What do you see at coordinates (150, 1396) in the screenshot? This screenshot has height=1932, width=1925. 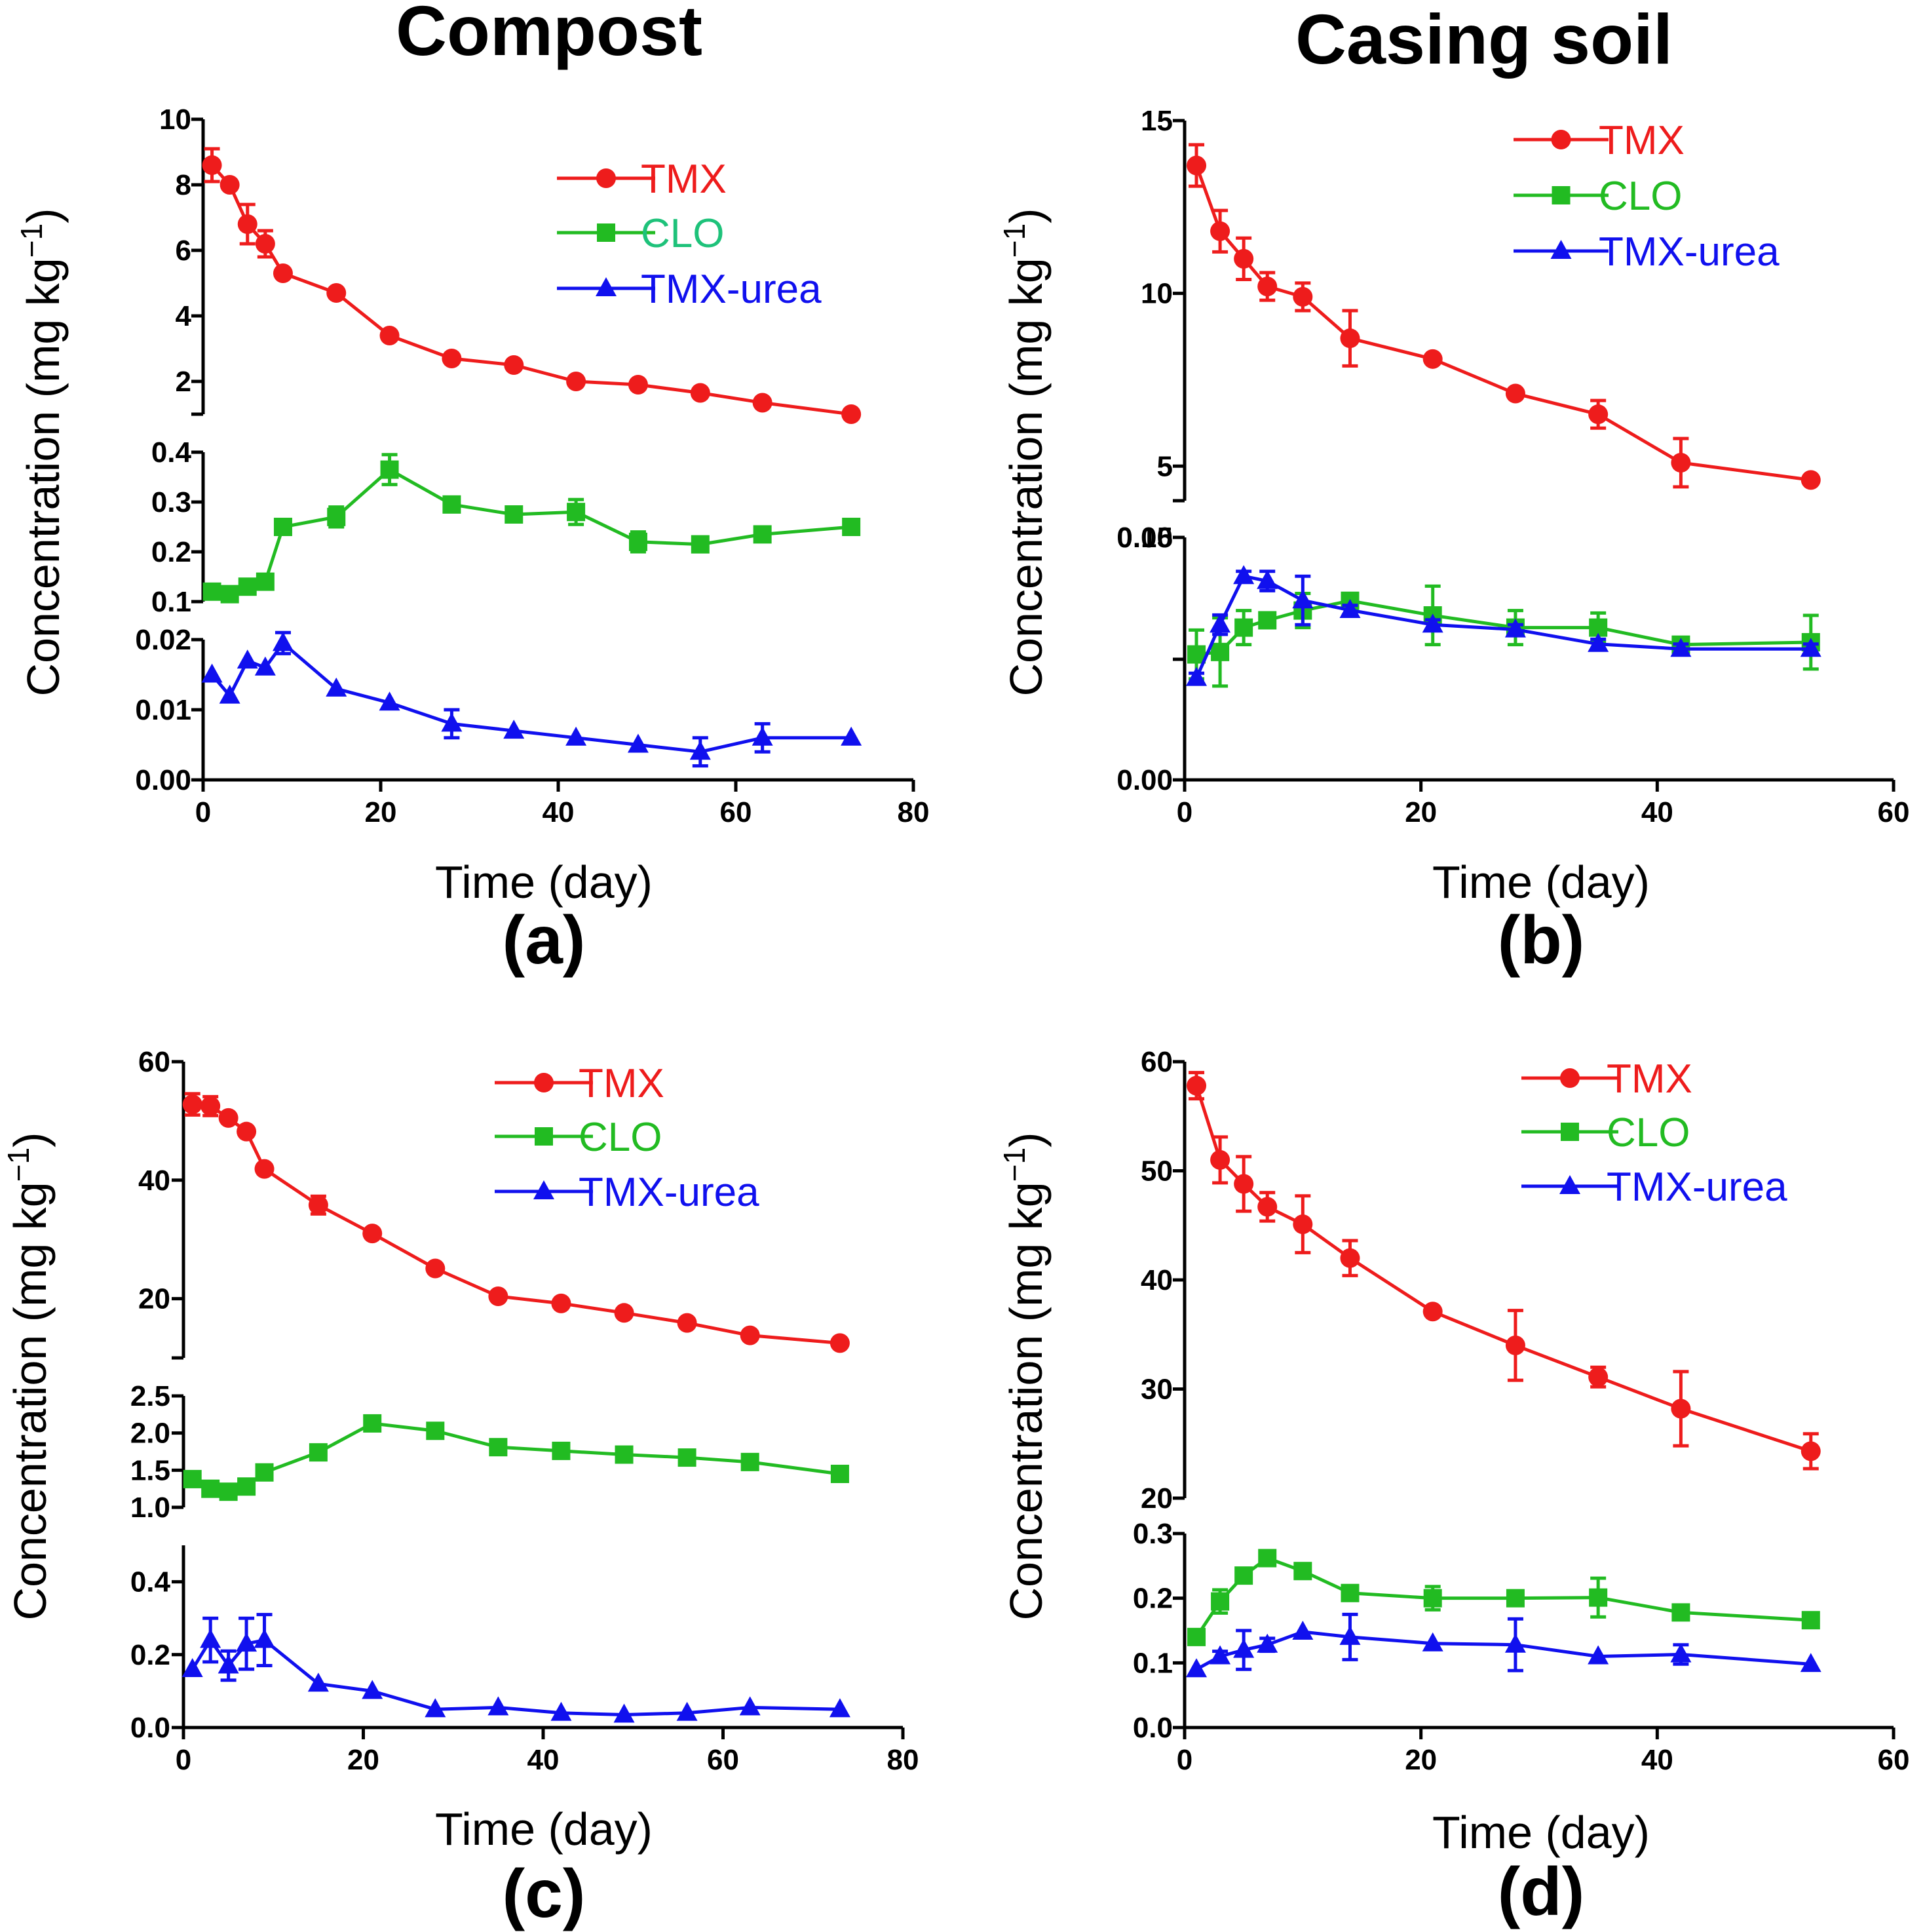 I see `y-tick-label: 2.5` at bounding box center [150, 1396].